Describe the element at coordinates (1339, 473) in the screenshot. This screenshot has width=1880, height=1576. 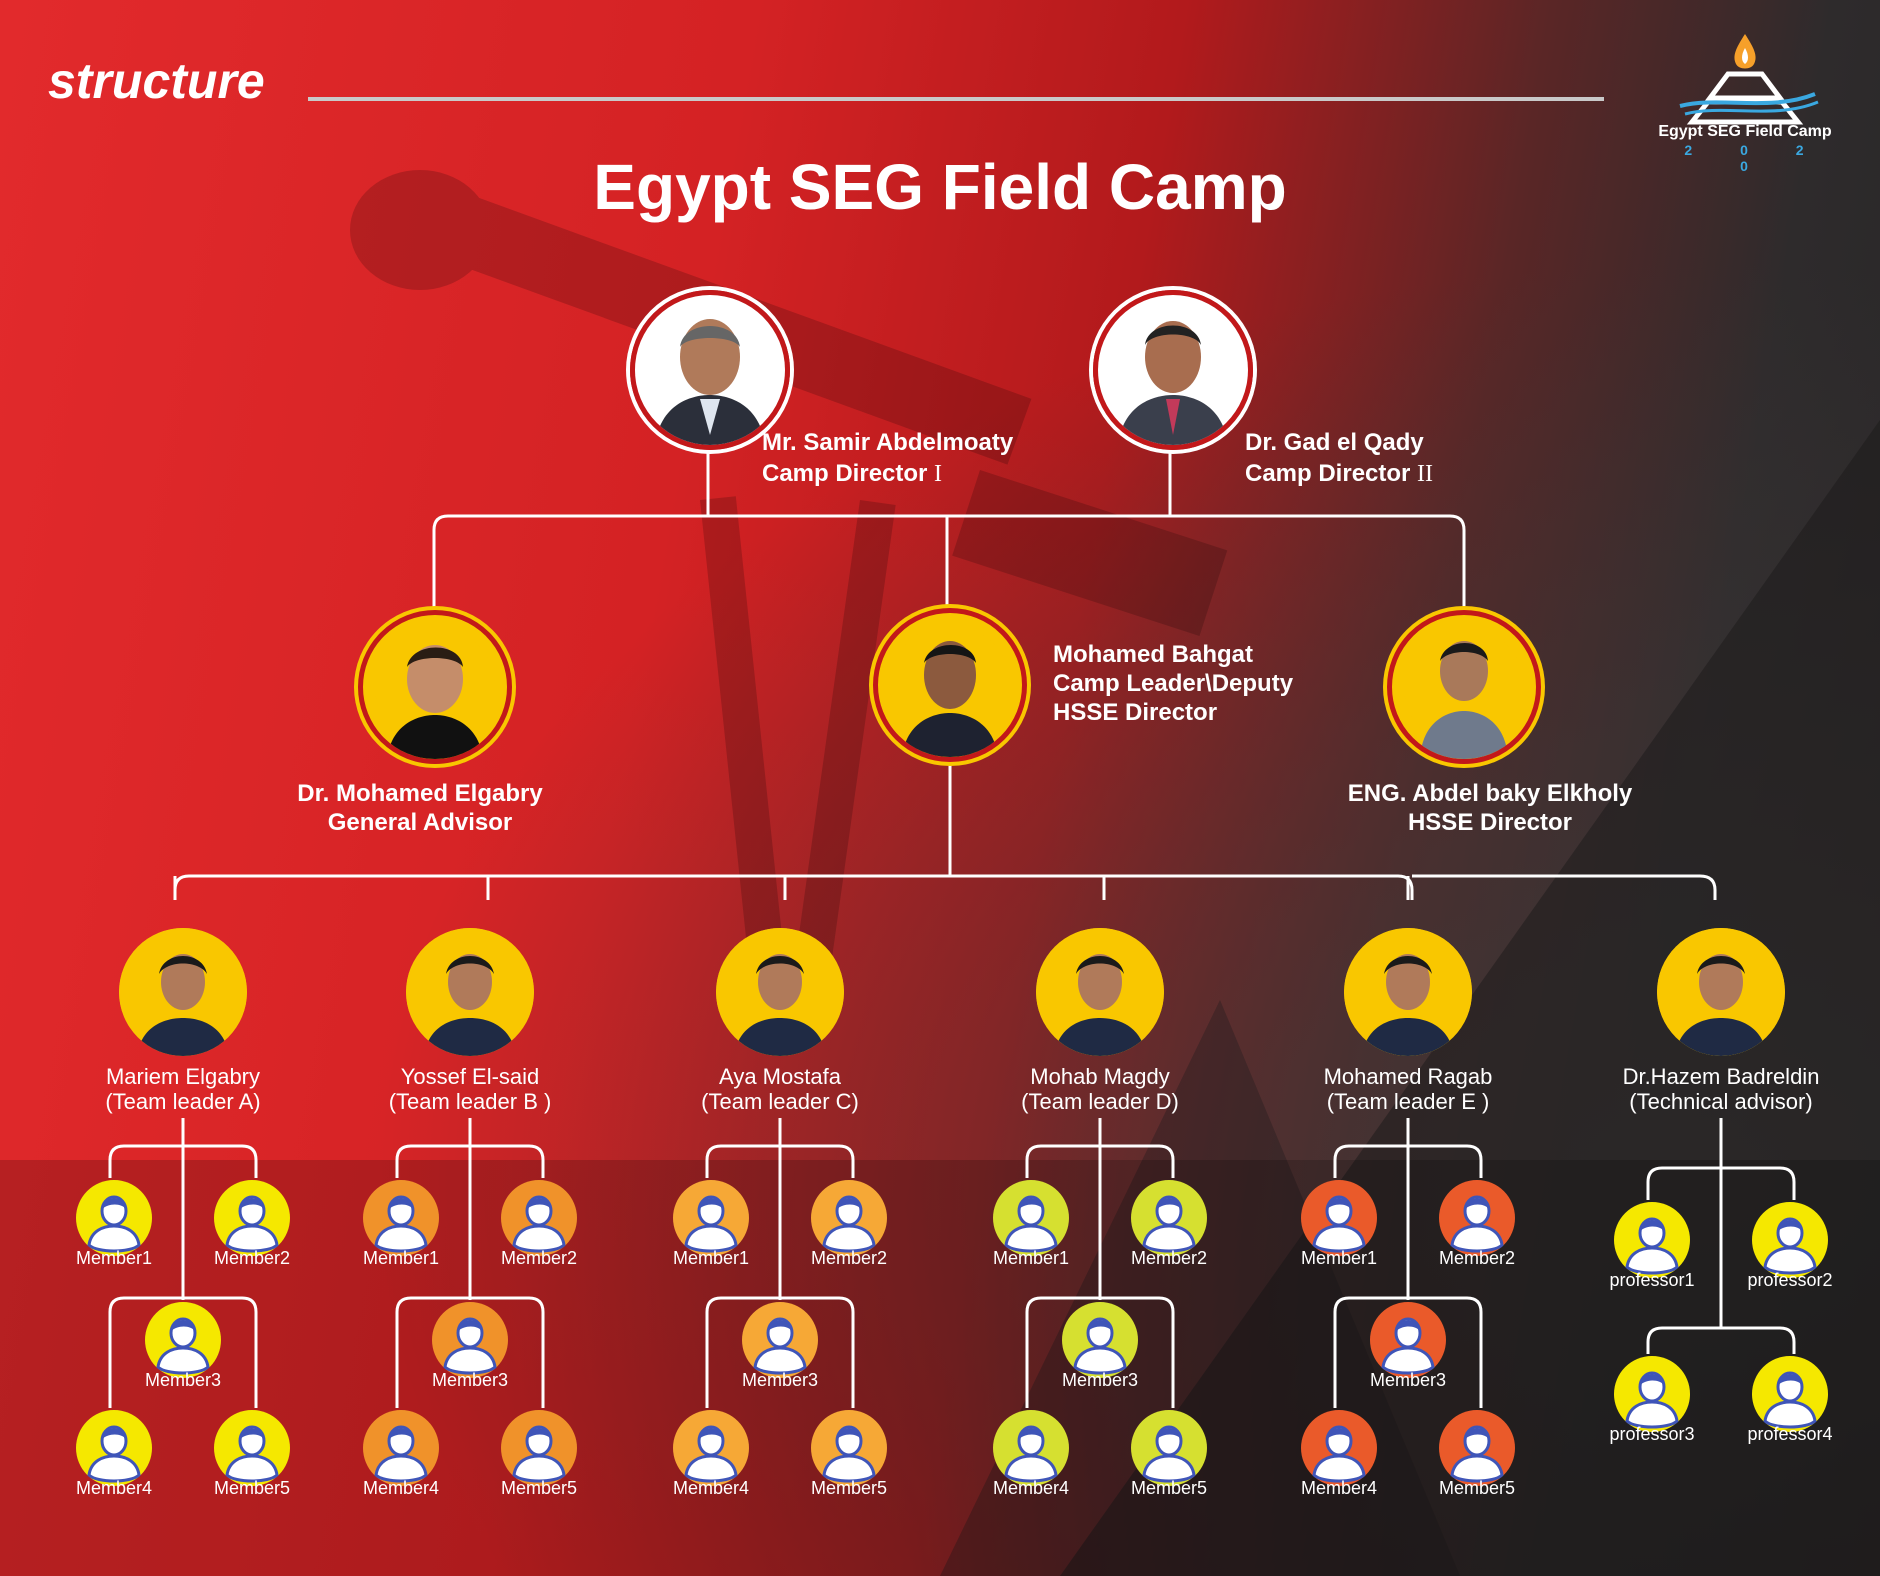
I see `director-2-role: Camp Director II` at that location.